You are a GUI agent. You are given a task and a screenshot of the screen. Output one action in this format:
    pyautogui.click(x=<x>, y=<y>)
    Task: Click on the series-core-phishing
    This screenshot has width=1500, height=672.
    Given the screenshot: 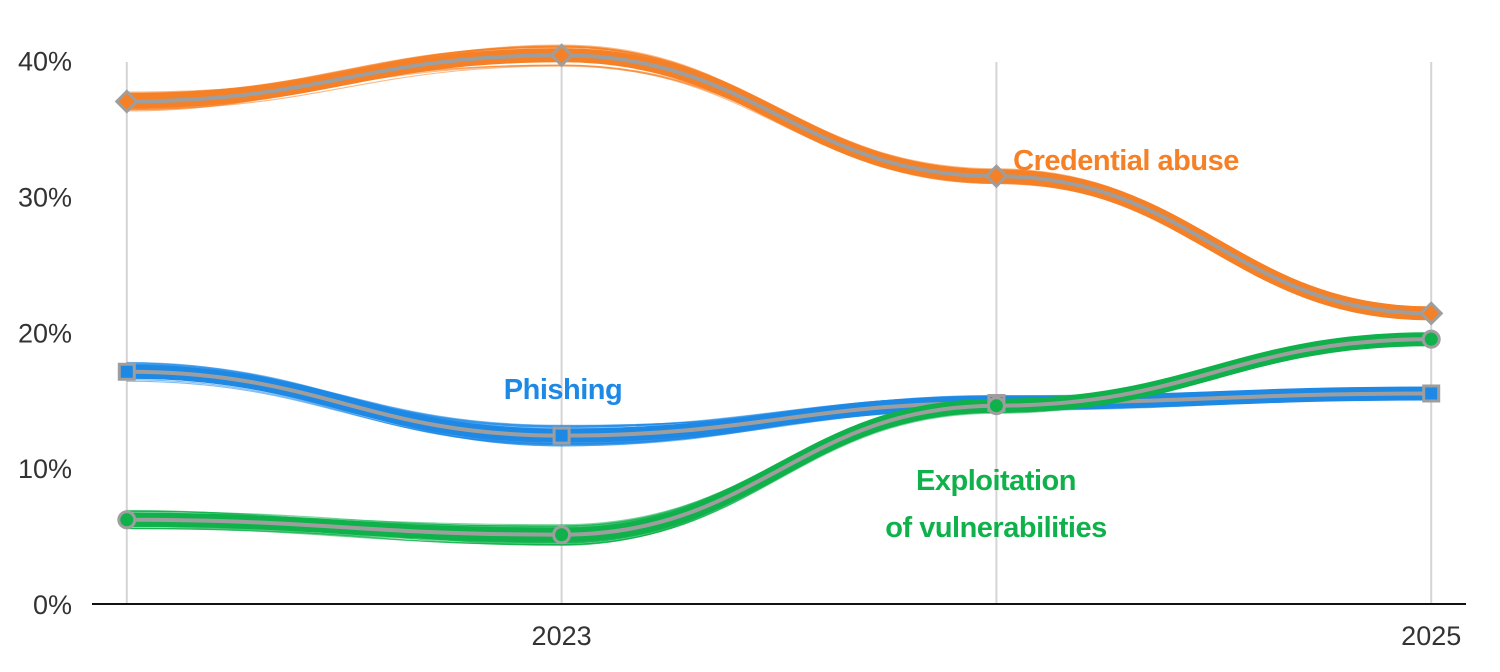 What is the action you would take?
    pyautogui.click(x=779, y=403)
    